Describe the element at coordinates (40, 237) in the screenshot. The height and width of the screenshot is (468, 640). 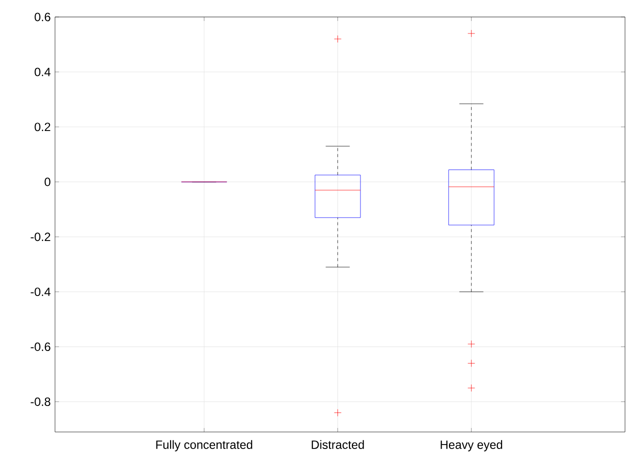
I see `y-tick-label: -0.2` at that location.